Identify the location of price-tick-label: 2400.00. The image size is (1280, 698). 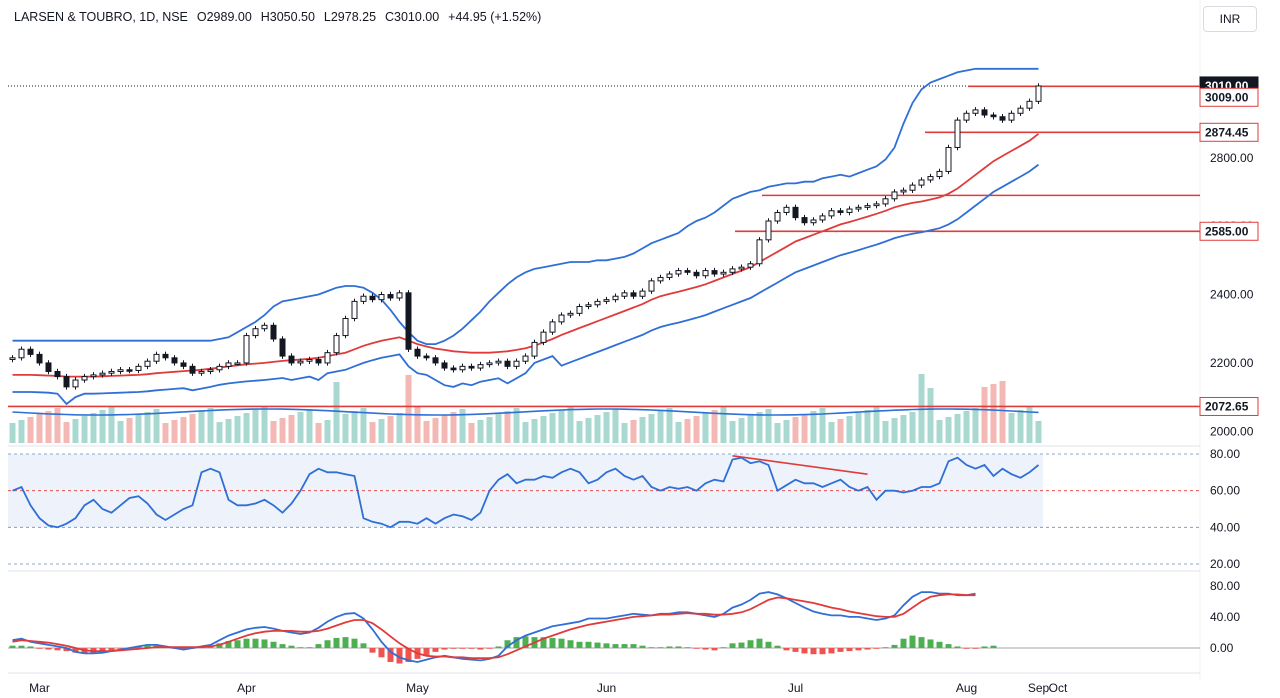
(1232, 295).